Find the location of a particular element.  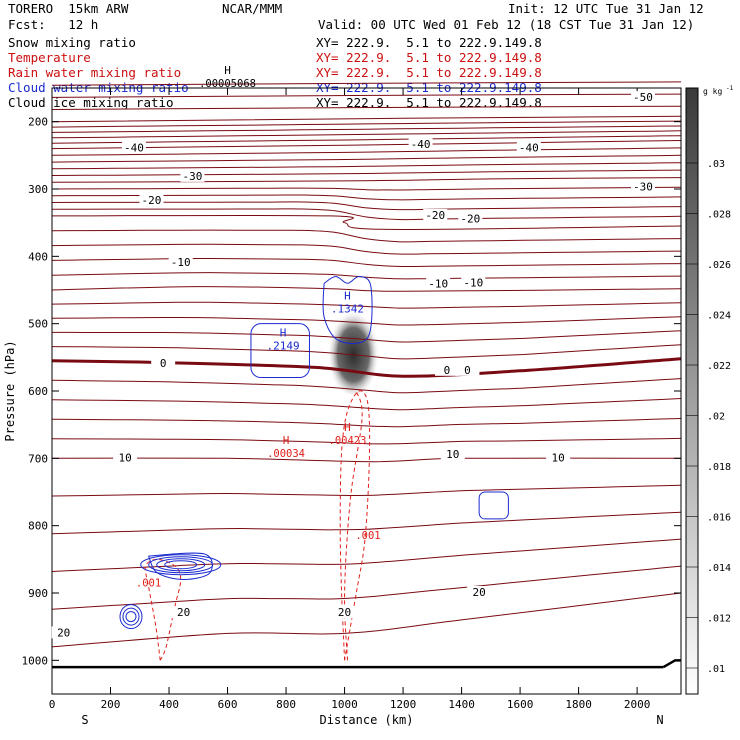

rain-contour-label: .001 is located at coordinates (367, 536).